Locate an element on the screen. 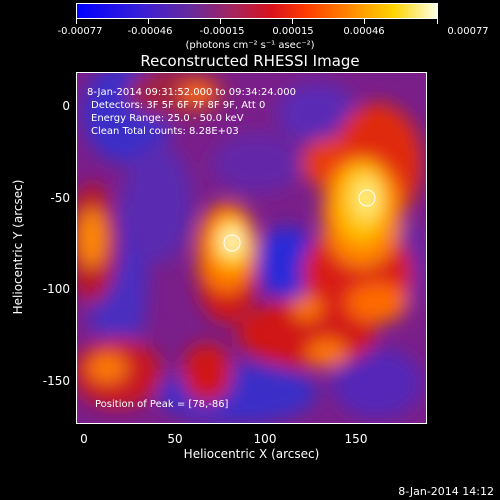 The height and width of the screenshot is (500, 500). x-tick-label: 100 is located at coordinates (265, 439).